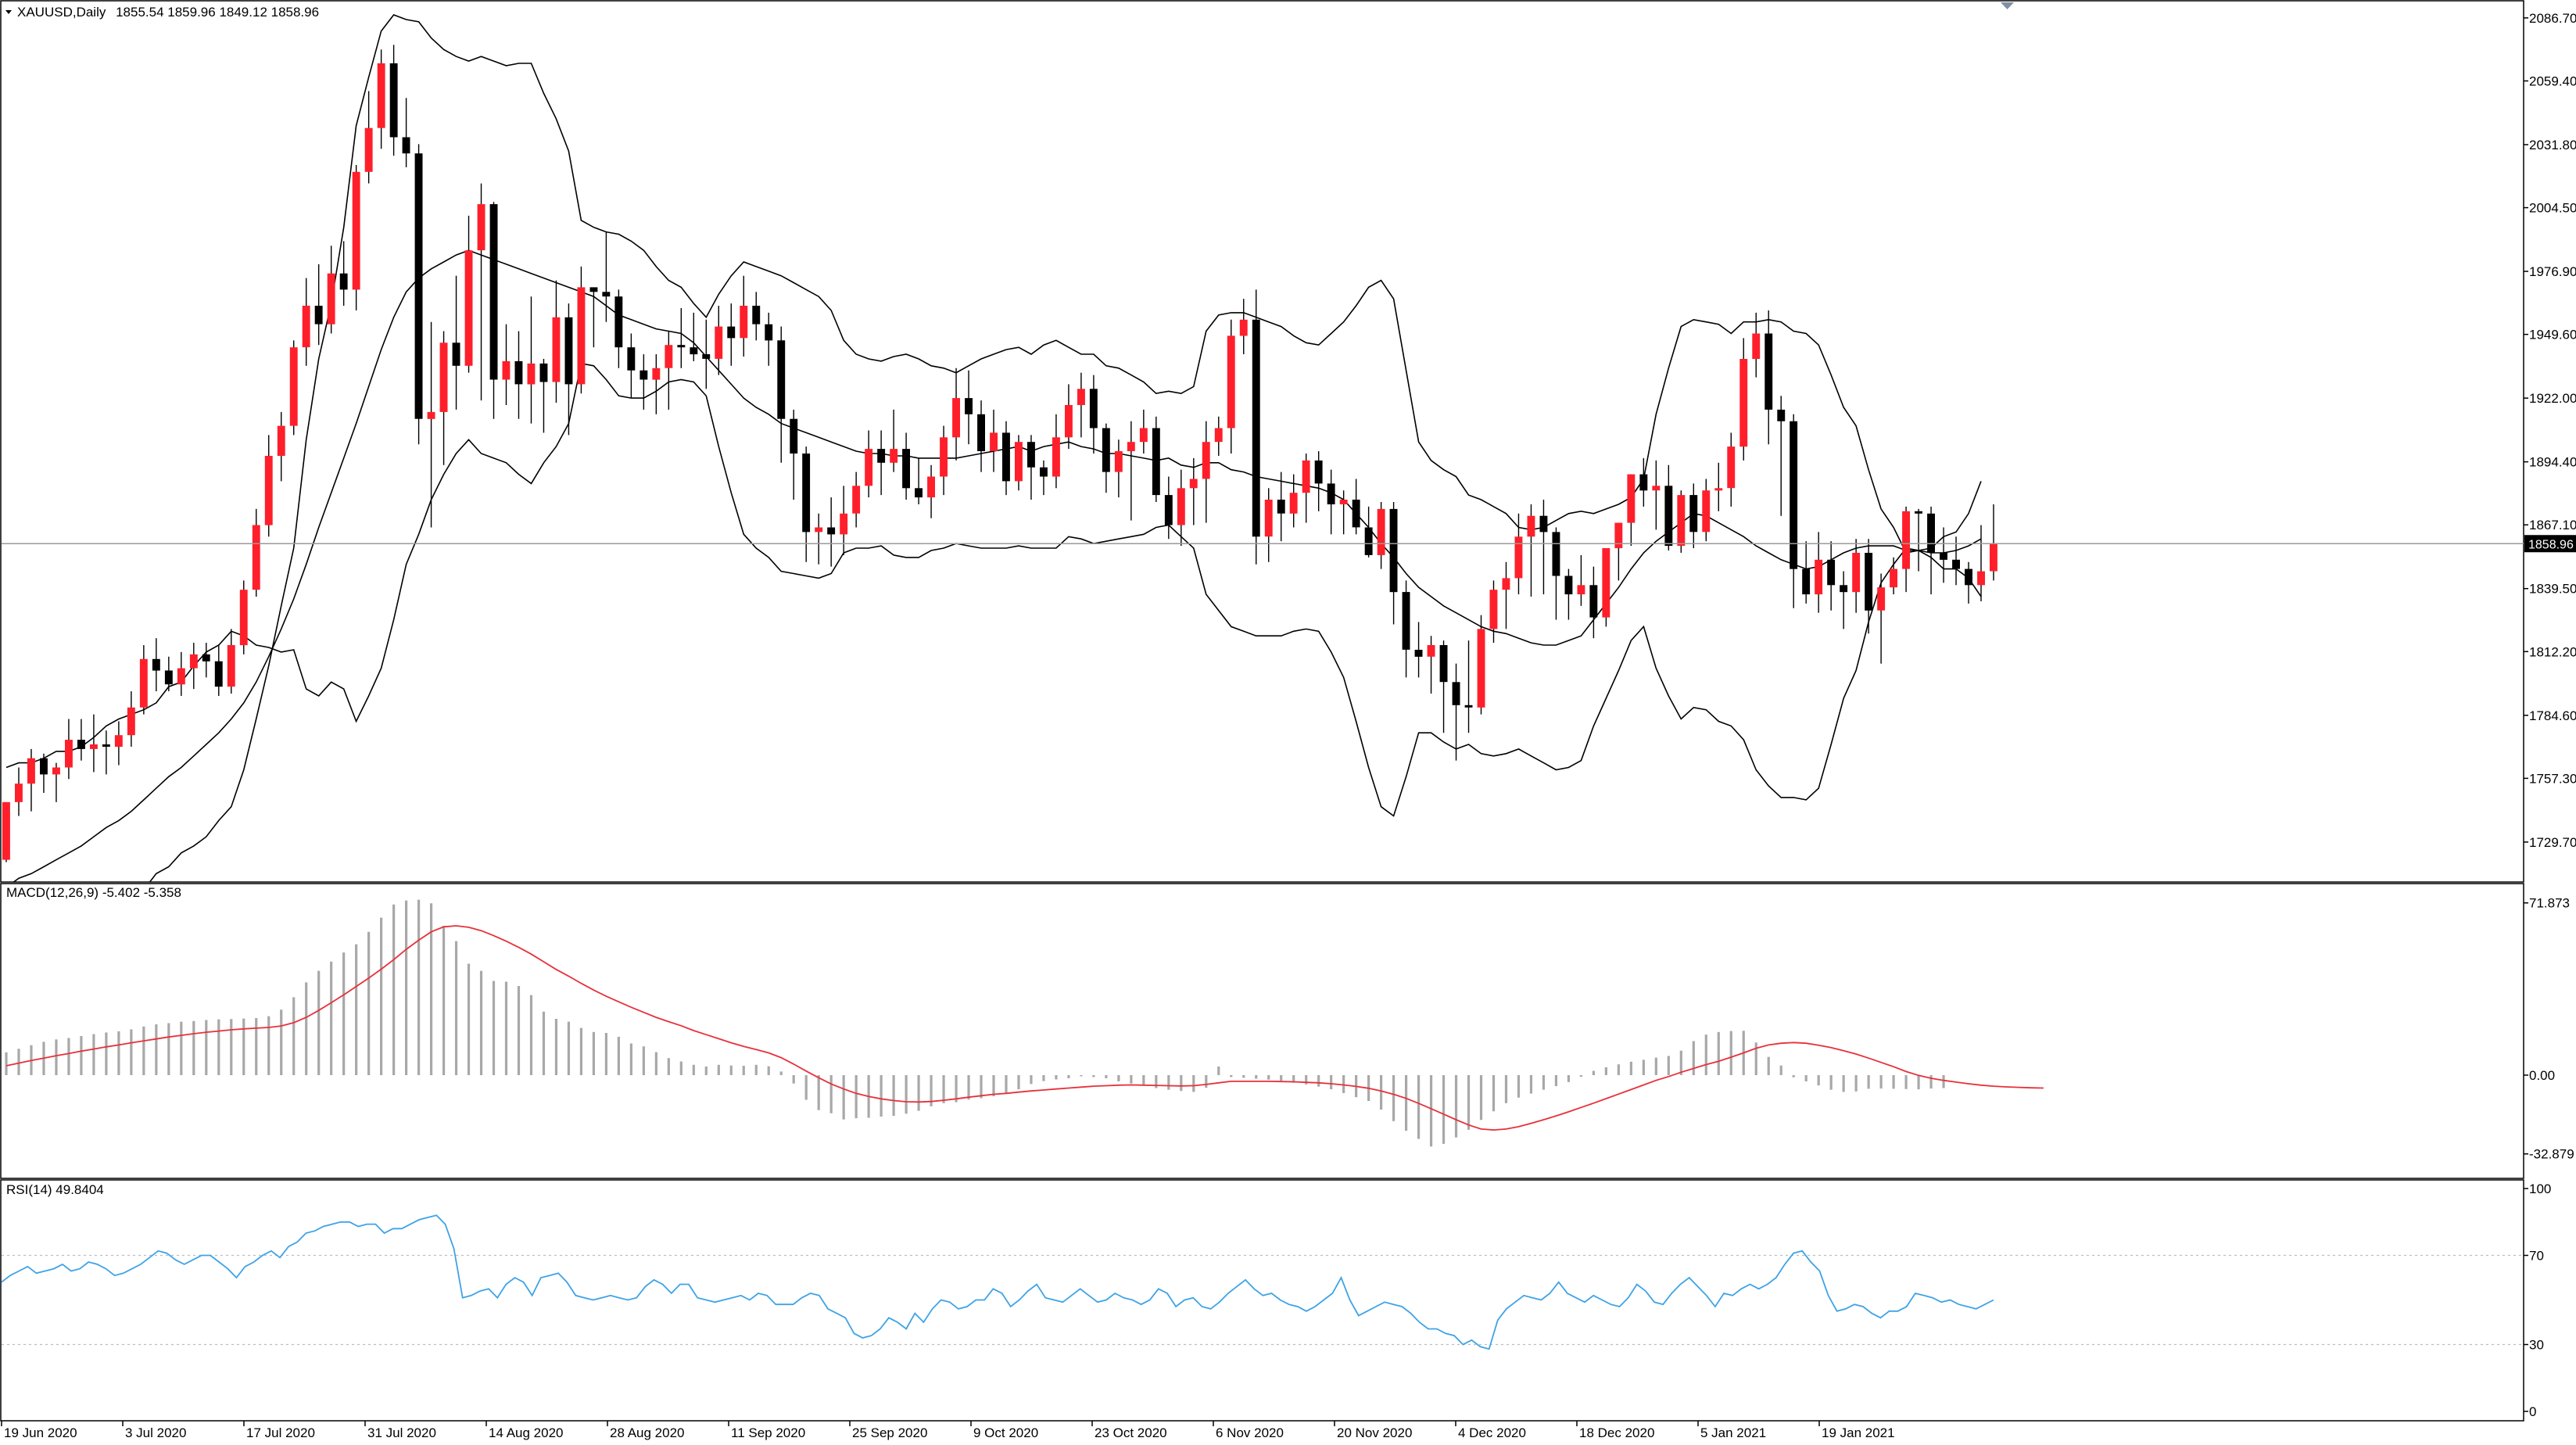  What do you see at coordinates (2550, 544) in the screenshot?
I see `current-price-box: 1858.96` at bounding box center [2550, 544].